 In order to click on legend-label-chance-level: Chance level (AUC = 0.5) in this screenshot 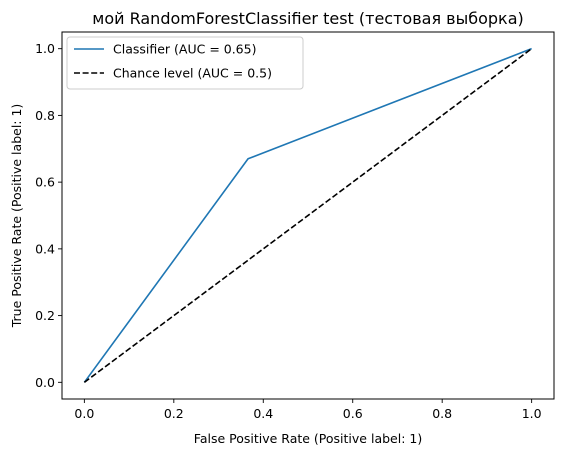, I will do `click(192, 73)`.